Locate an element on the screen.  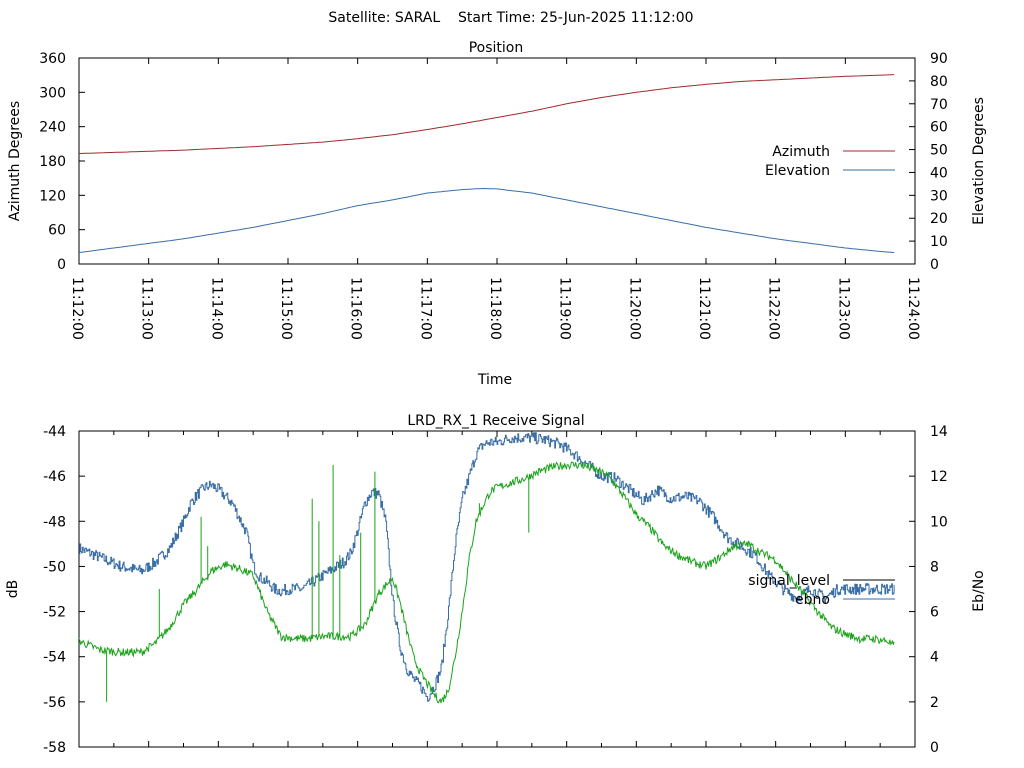
signal-y-tick-label: -54 is located at coordinates (54, 658).